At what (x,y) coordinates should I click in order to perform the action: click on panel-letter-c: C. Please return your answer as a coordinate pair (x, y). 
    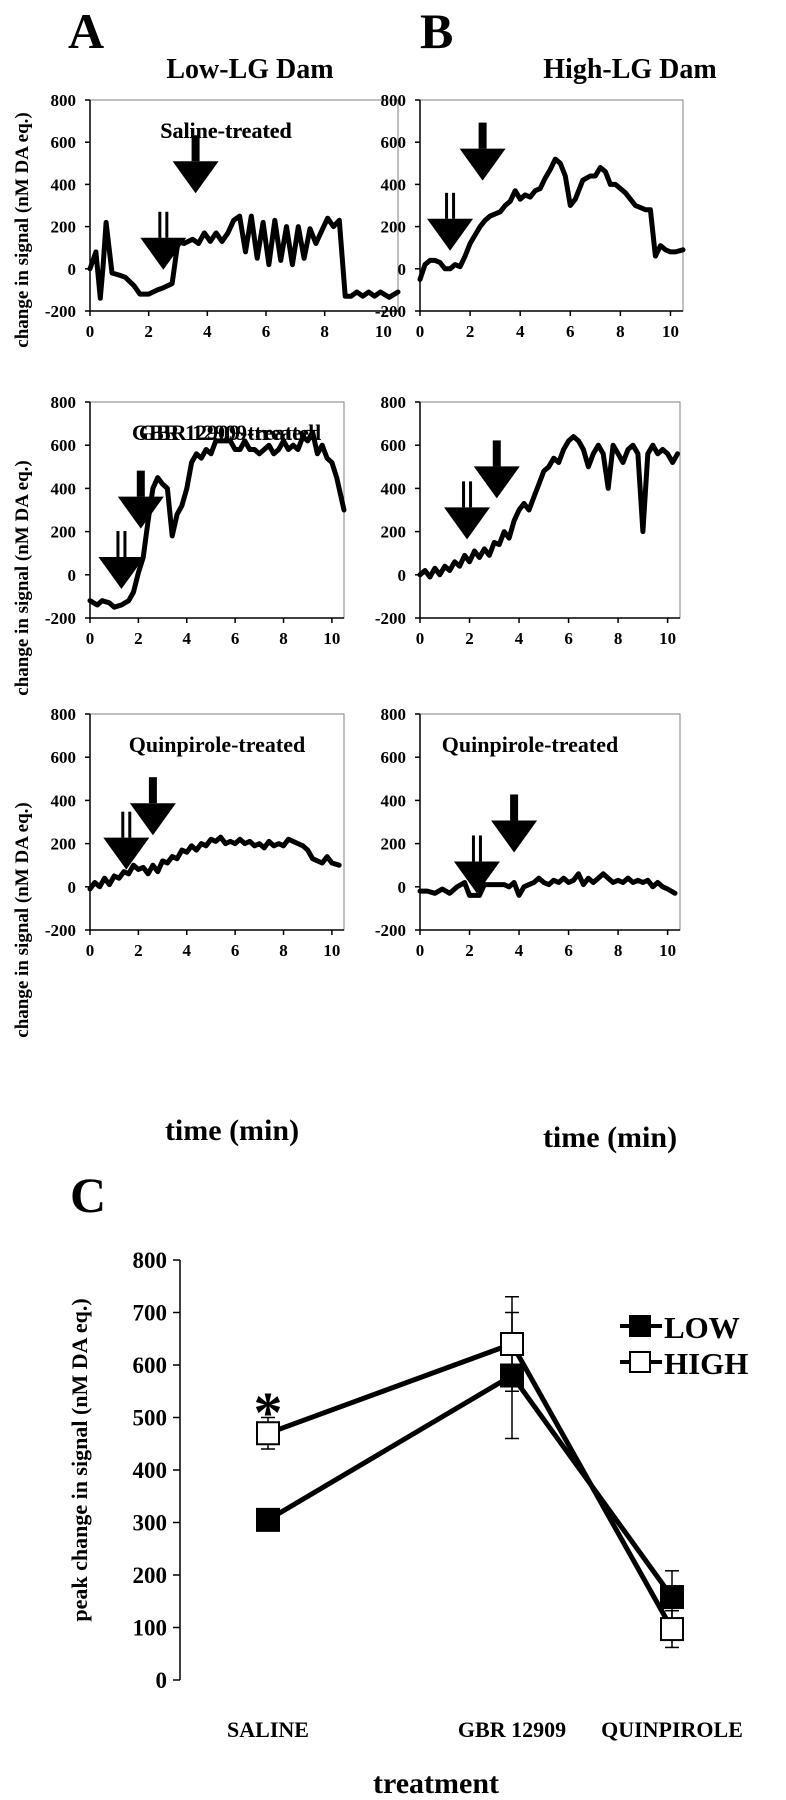
    Looking at the image, I should click on (88, 1195).